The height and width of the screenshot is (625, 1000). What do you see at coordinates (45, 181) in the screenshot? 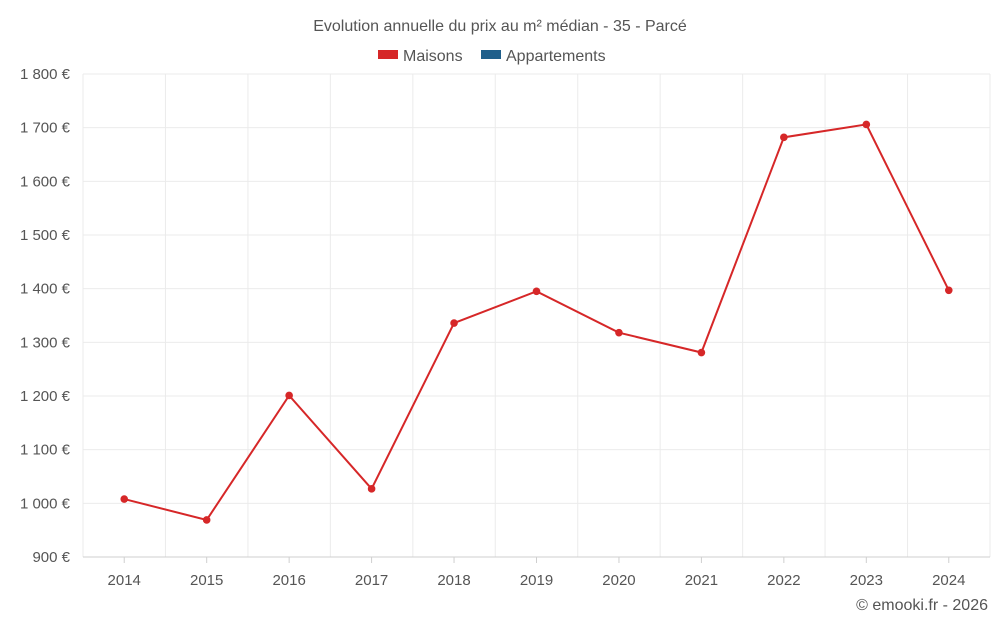
I see `y-tick-label: 1 600 €` at bounding box center [45, 181].